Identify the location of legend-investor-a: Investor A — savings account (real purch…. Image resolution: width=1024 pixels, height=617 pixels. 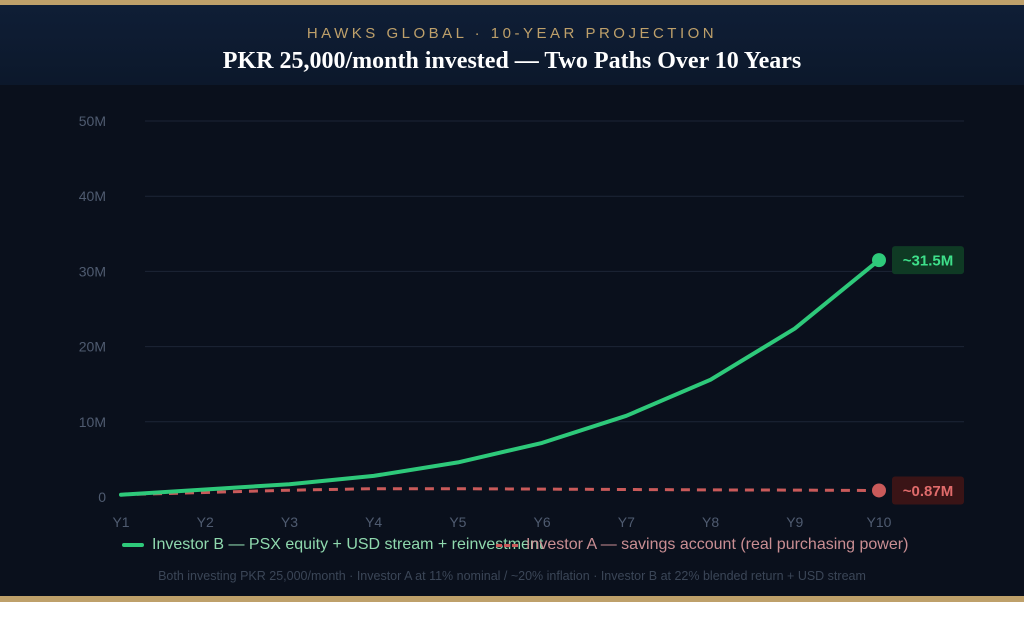
(702, 545).